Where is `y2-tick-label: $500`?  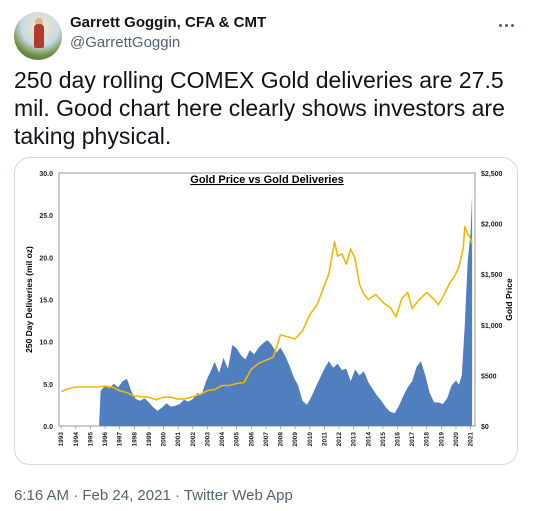
y2-tick-label: $500 is located at coordinates (489, 376).